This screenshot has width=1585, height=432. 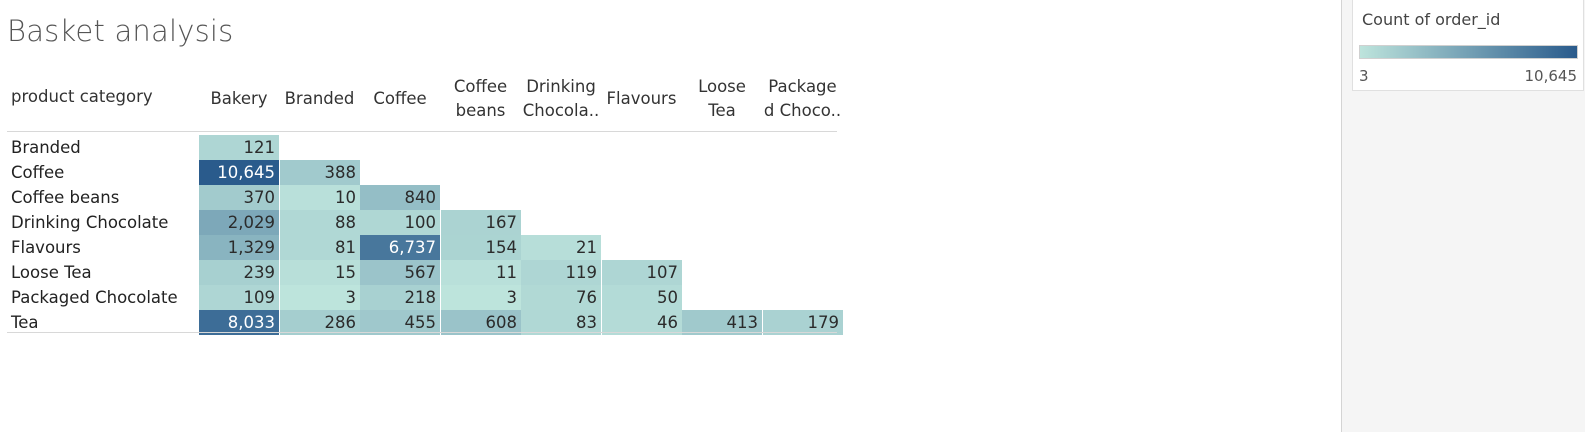 I want to click on heatmap-cell: 154, so click(x=481, y=247).